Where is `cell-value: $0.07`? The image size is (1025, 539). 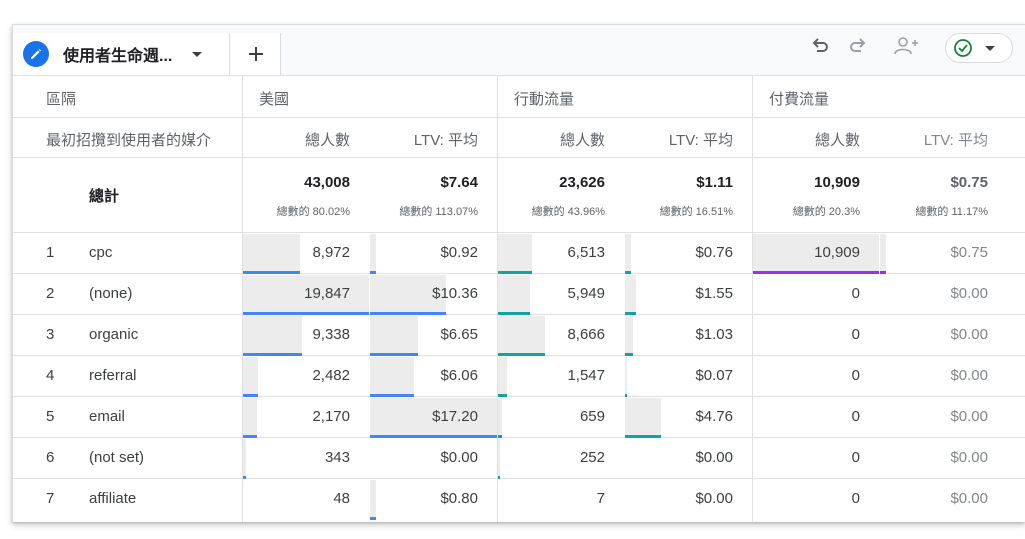
cell-value: $0.07 is located at coordinates (714, 375).